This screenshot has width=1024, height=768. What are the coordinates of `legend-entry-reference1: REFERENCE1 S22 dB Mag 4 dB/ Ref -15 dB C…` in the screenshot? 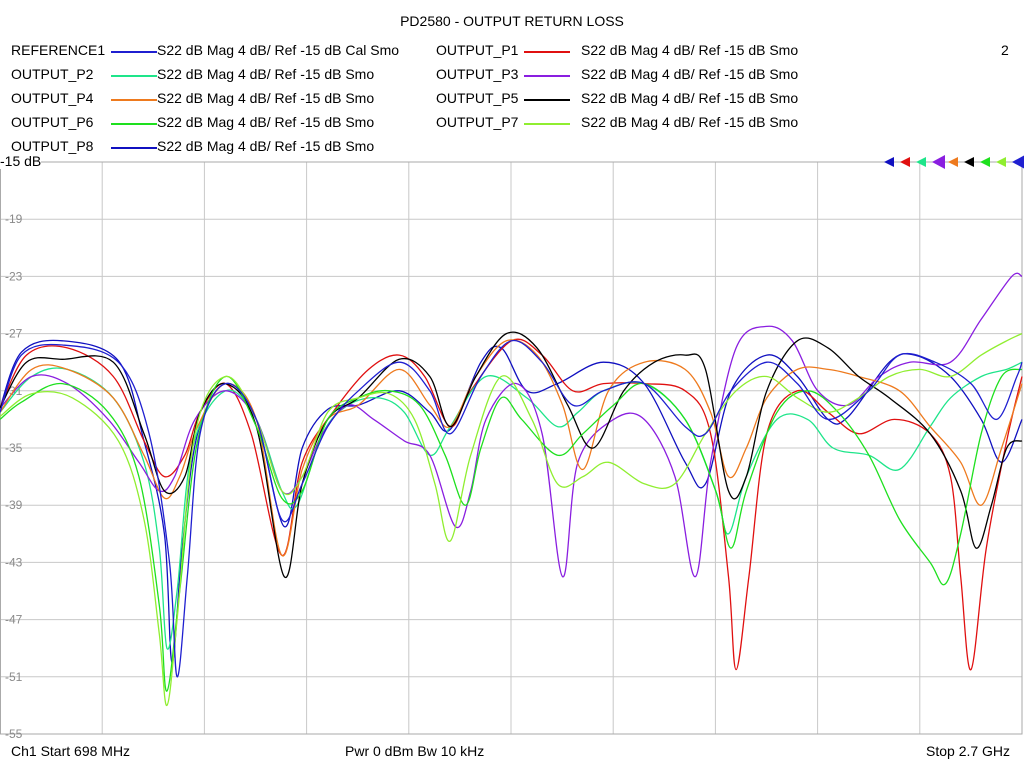 It's located at (216, 52).